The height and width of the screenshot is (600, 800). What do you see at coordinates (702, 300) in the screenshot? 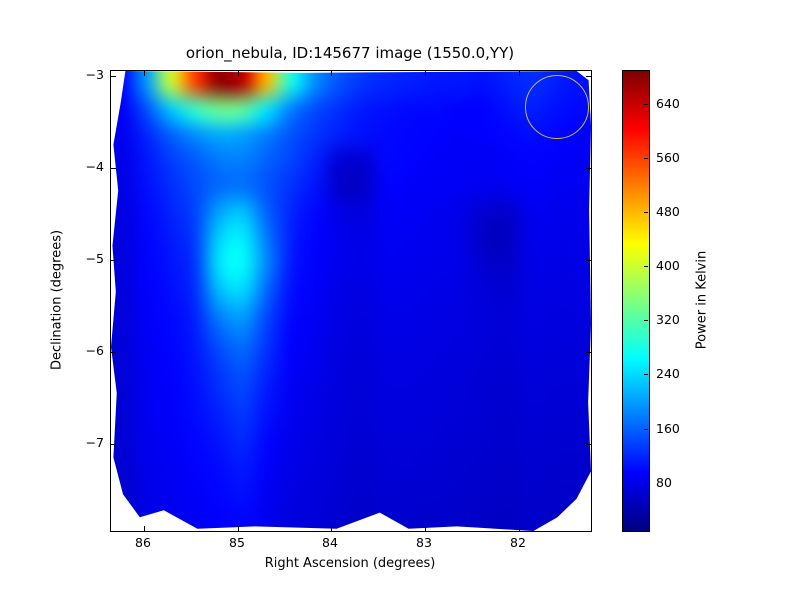
I see `colorbar-label: Power in Kelvin` at bounding box center [702, 300].